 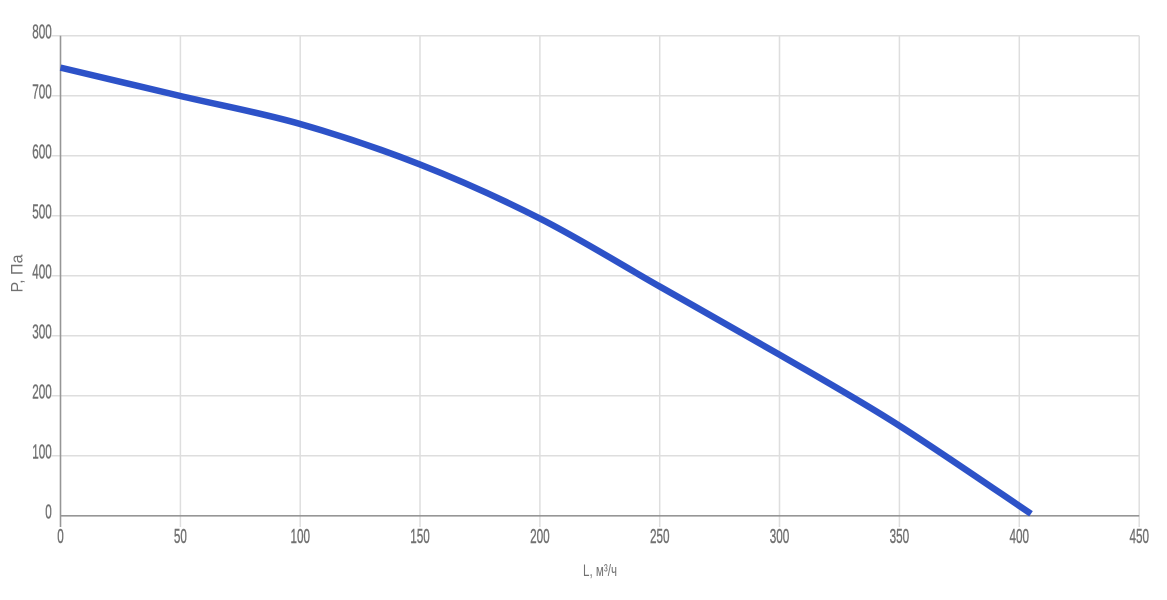 What do you see at coordinates (660, 537) in the screenshot?
I see `svg-text: 250` at bounding box center [660, 537].